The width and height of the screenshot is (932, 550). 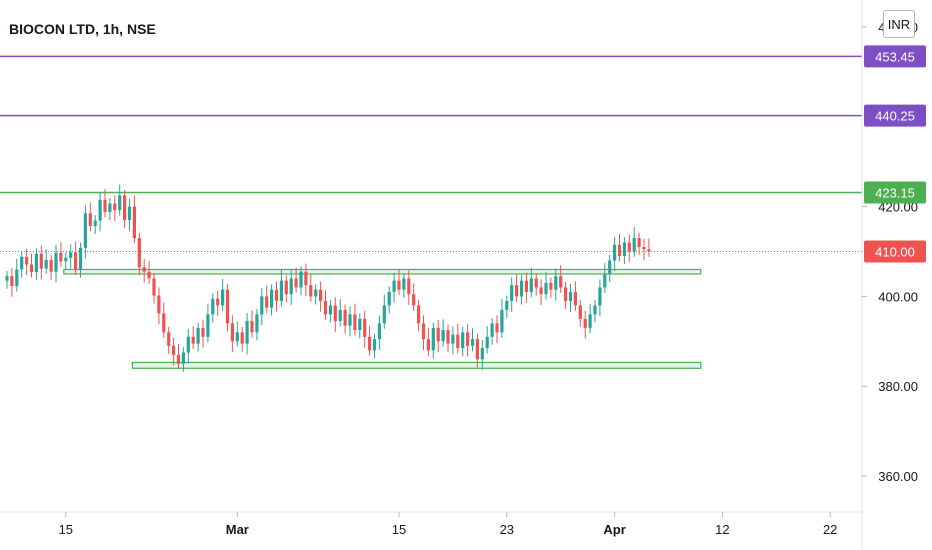 What do you see at coordinates (448, 524) in the screenshot?
I see `time-axis: 15 Mar 15 23 Apr 12 22` at bounding box center [448, 524].